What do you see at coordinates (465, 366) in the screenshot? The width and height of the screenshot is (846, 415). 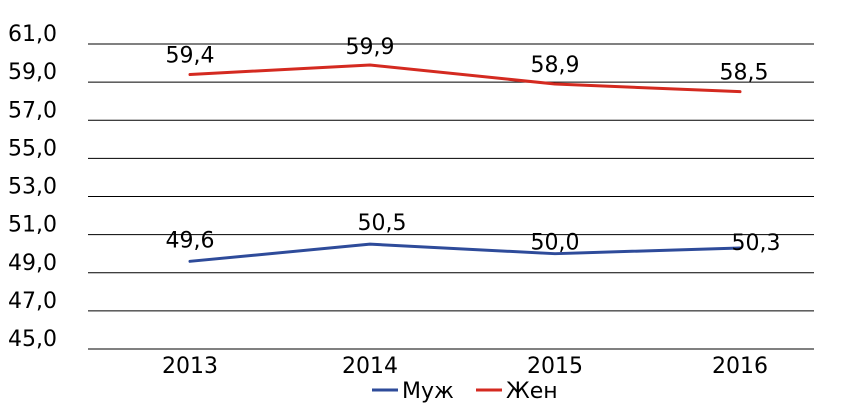 I see `x-axis: 2013 2014 2015 2016` at bounding box center [465, 366].